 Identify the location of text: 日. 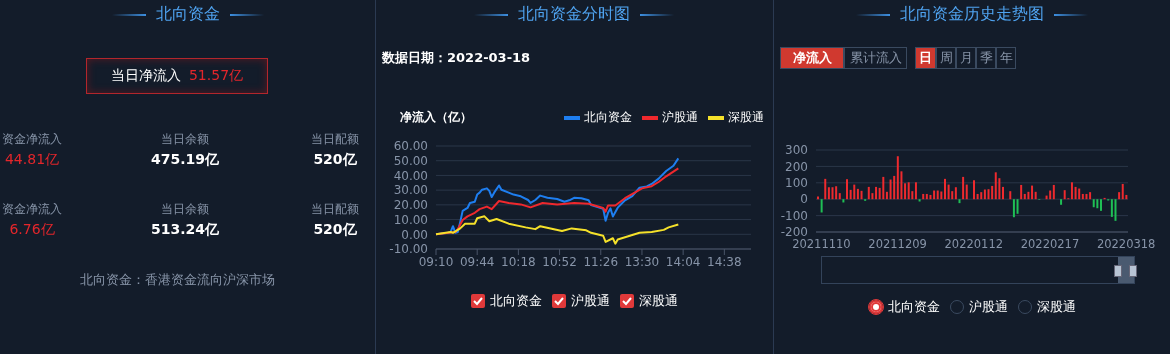
(925, 58).